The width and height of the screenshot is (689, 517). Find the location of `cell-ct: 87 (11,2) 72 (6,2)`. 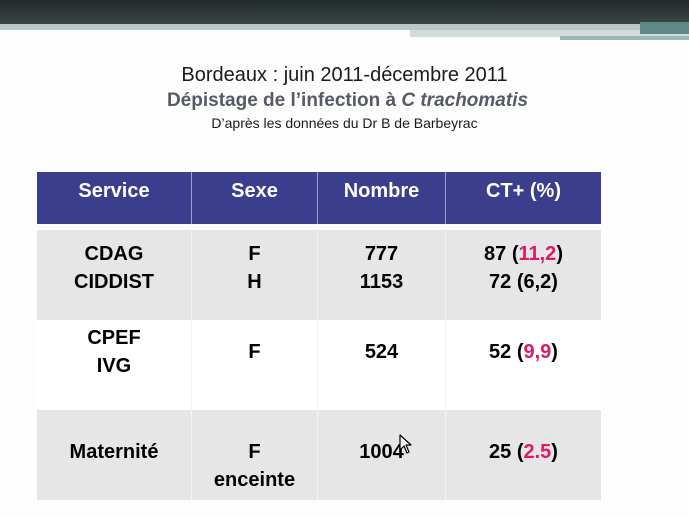

cell-ct: 87 (11,2) 72 (6,2) is located at coordinates (523, 275).